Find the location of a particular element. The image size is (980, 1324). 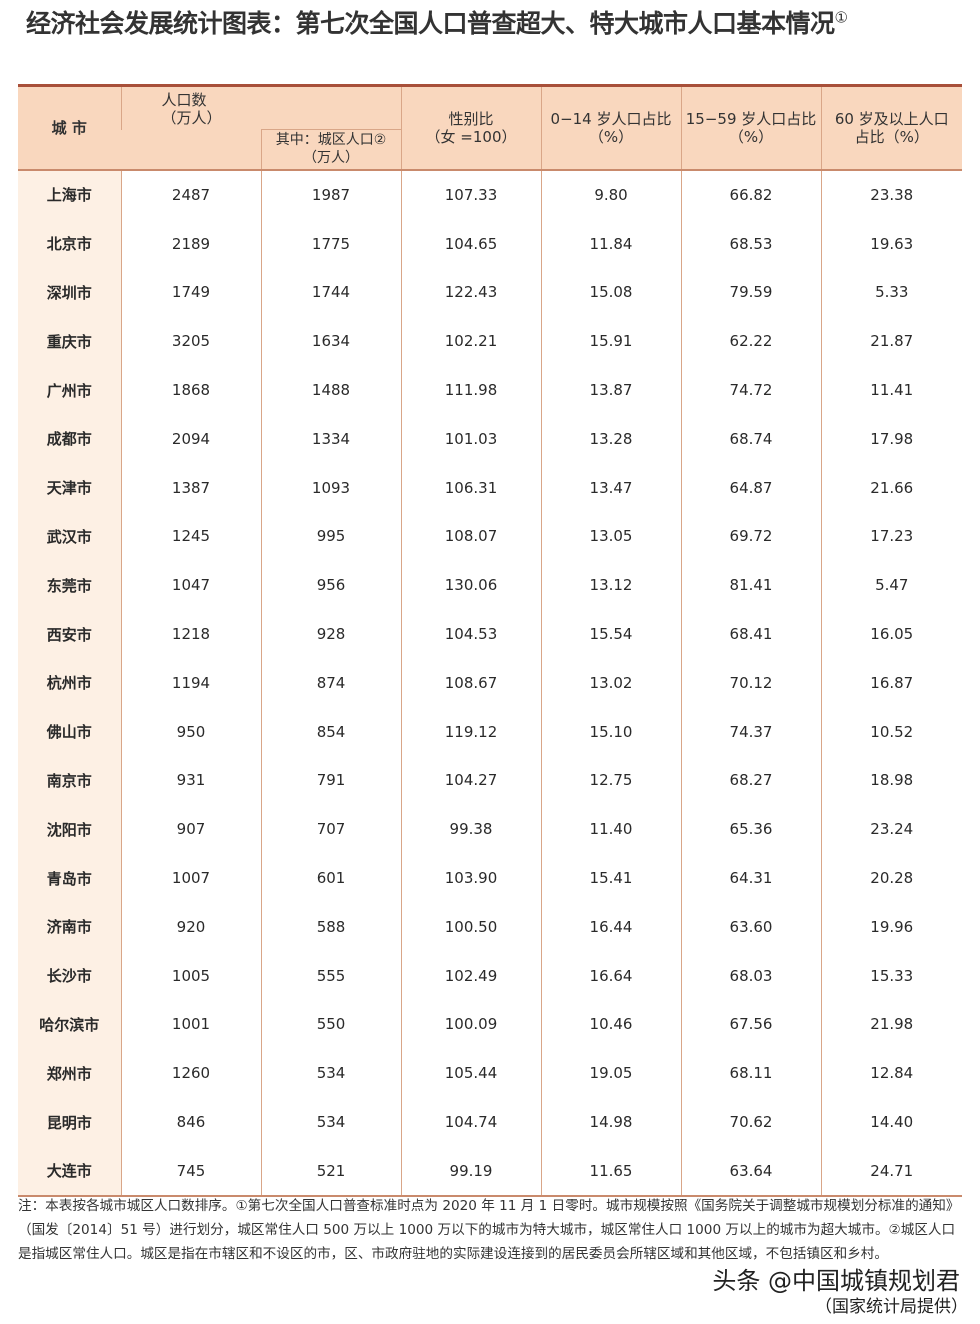

page-title: 经济社会发展统计图表：第七次全国人口普查超大、特大城市人口基本情况① is located at coordinates (437, 22).